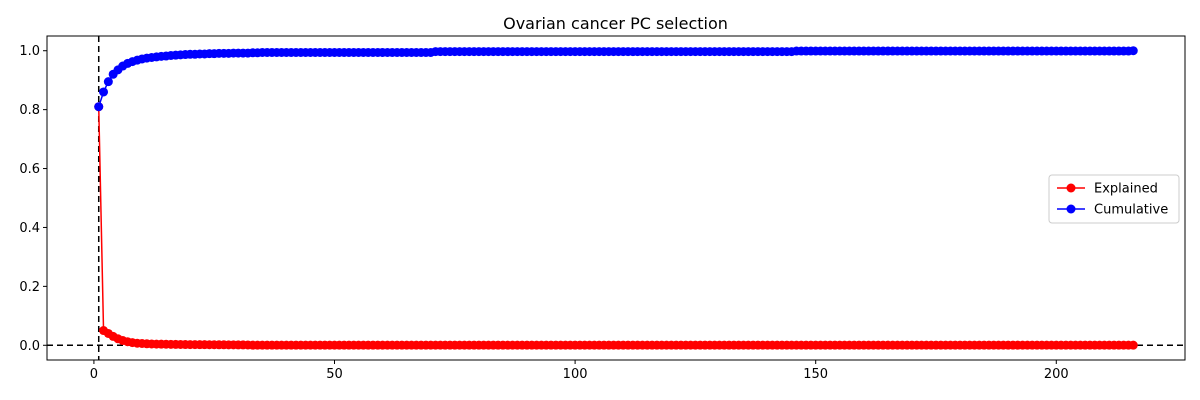 The height and width of the screenshot is (400, 1200). I want to click on y-tick-label: 1.0, so click(29, 51).